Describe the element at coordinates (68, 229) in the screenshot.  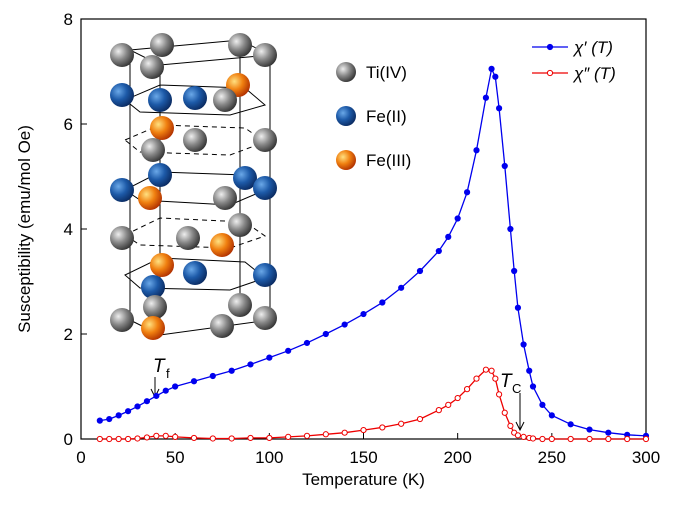
I see `y-tick-label: 4` at that location.